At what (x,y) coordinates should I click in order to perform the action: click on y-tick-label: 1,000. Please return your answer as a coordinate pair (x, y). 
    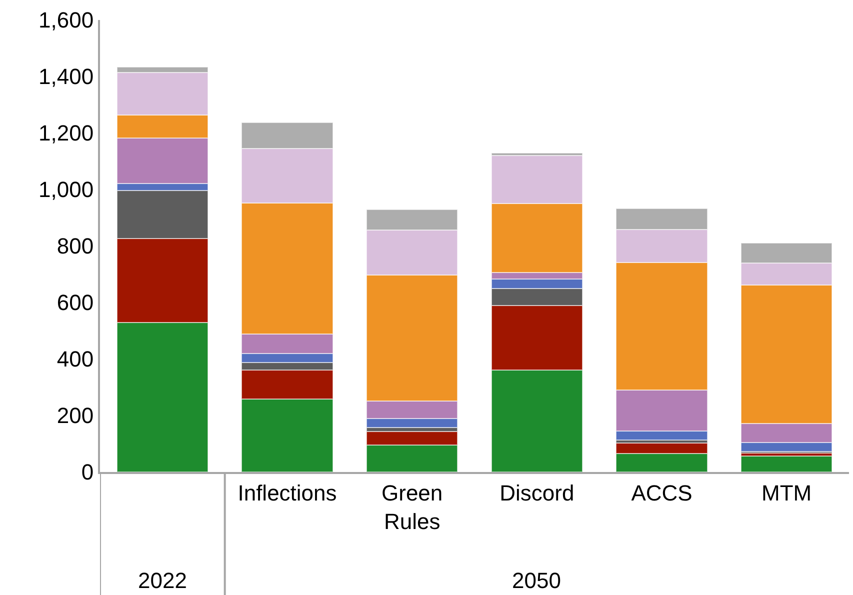
    Looking at the image, I should click on (66, 189).